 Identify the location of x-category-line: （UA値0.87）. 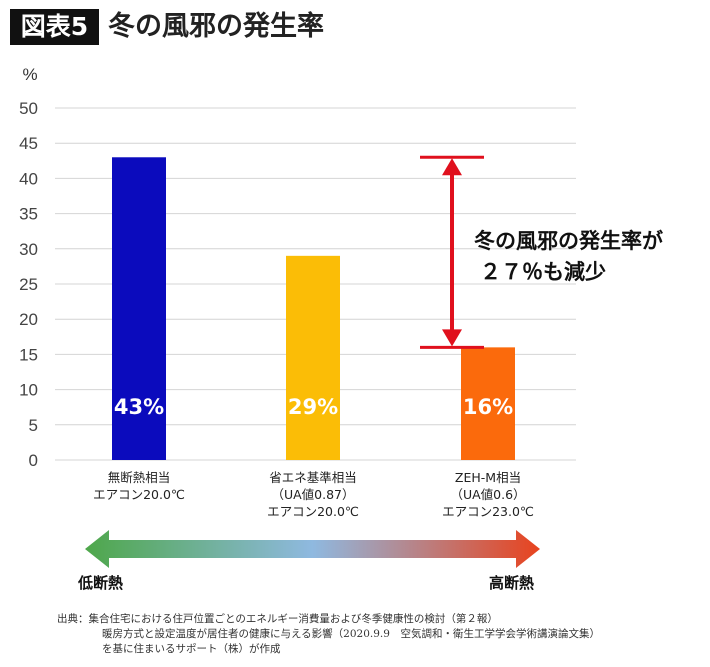
(313, 494).